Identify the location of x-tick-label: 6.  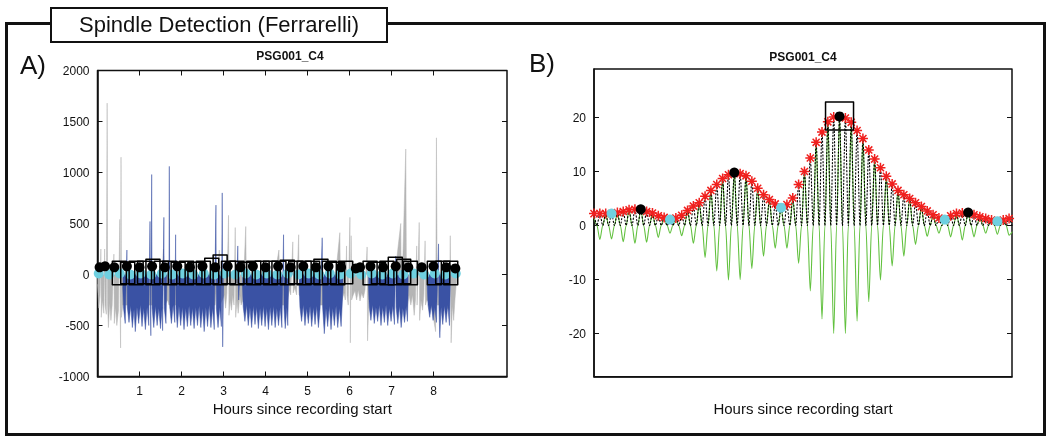
(350, 390).